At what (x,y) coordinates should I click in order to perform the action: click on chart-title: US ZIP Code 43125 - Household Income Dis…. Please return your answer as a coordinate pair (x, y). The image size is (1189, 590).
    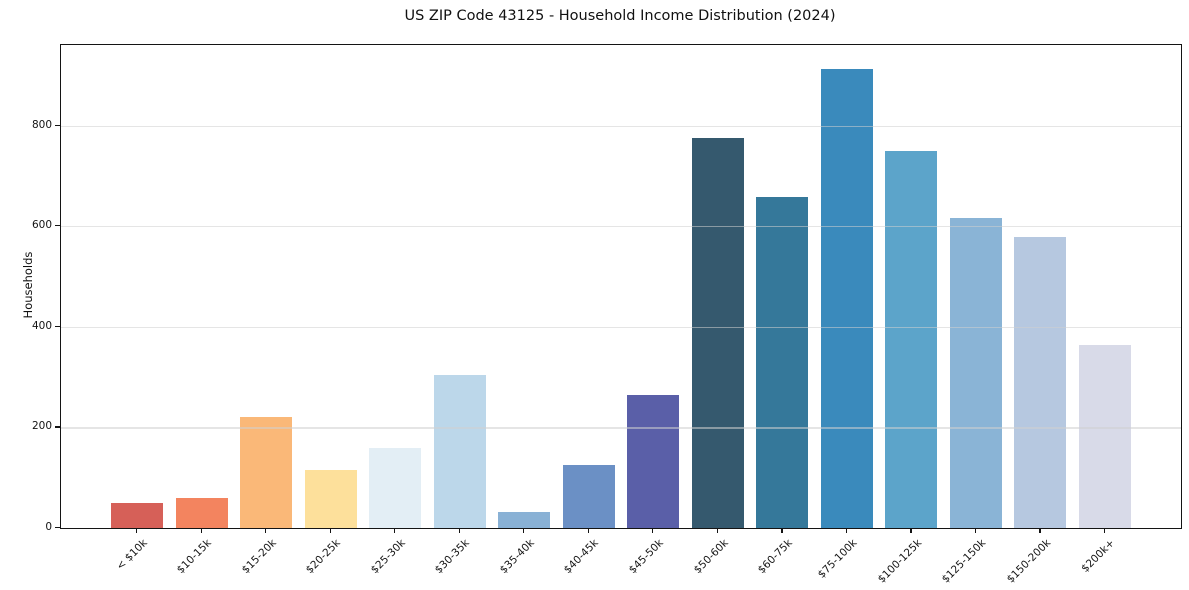
    Looking at the image, I should click on (620, 16).